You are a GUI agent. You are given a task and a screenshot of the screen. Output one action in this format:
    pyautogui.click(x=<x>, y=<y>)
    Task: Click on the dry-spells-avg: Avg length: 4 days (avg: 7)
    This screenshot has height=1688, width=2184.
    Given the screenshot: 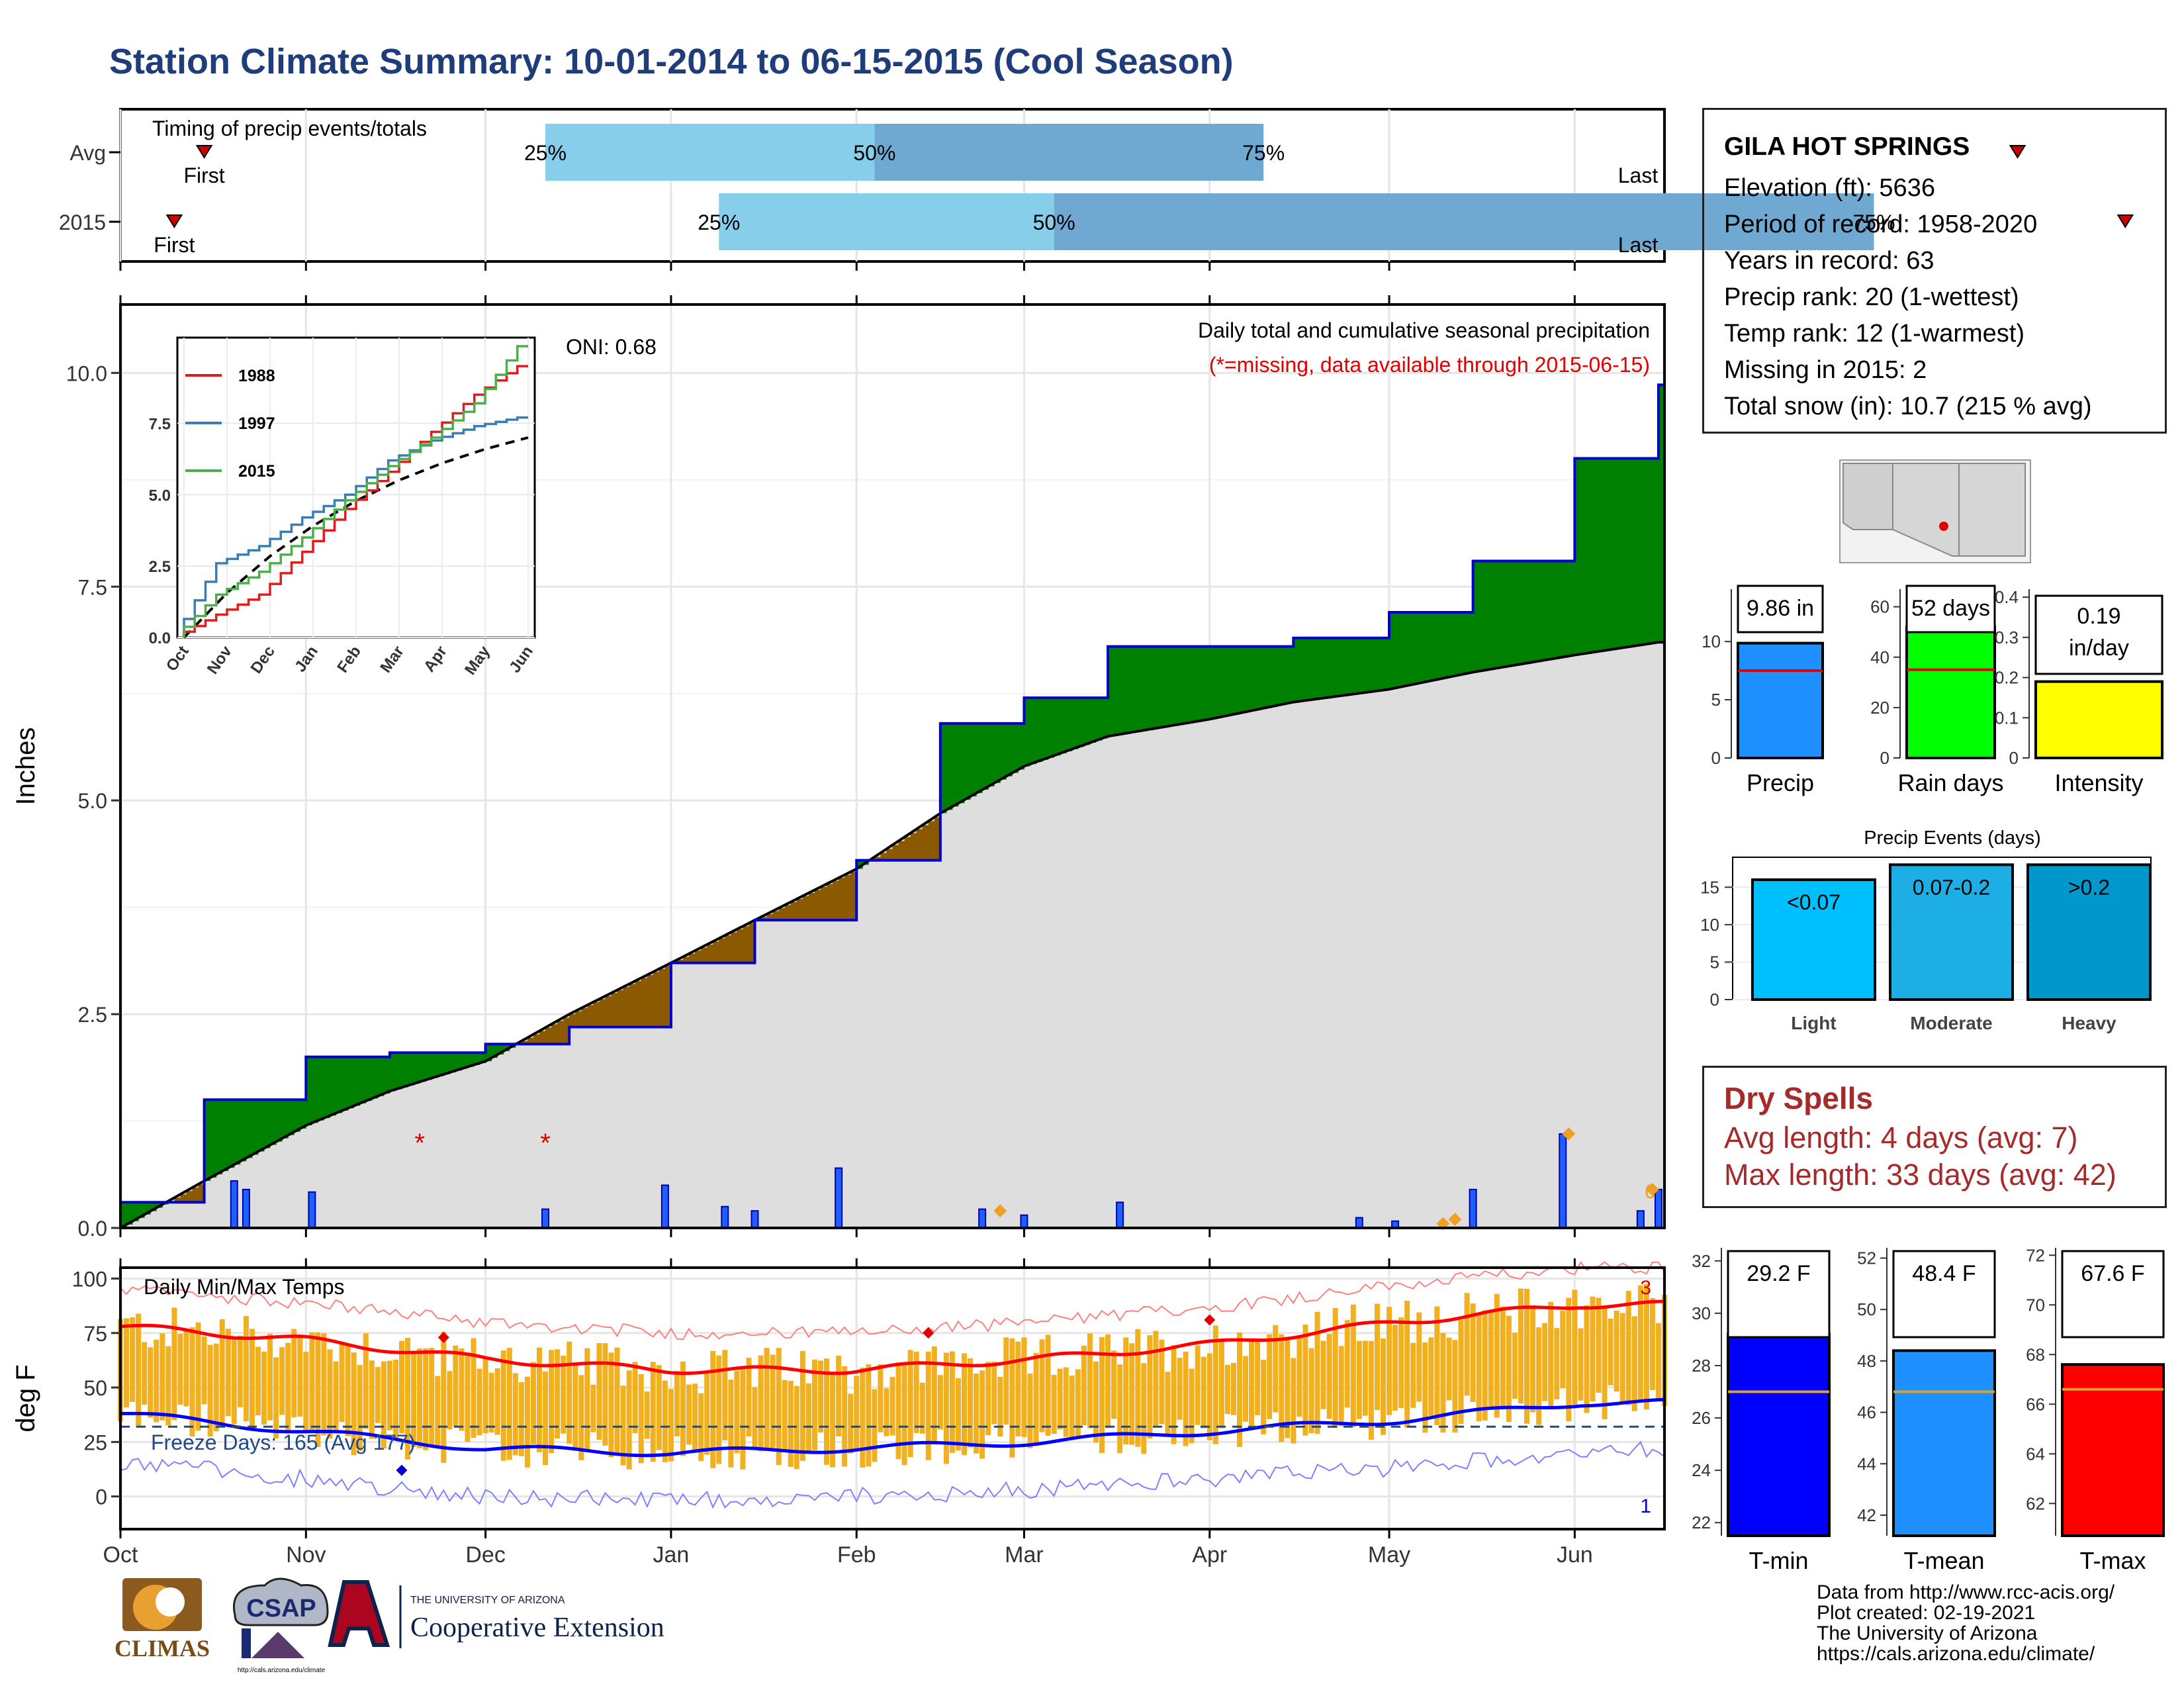 What is the action you would take?
    pyautogui.click(x=1901, y=1137)
    